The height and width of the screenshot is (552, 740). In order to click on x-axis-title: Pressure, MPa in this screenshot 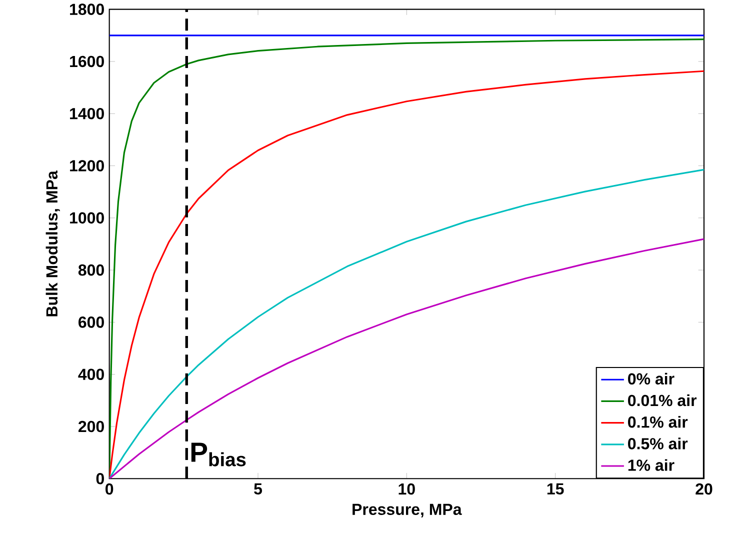, I will do `click(407, 511)`.